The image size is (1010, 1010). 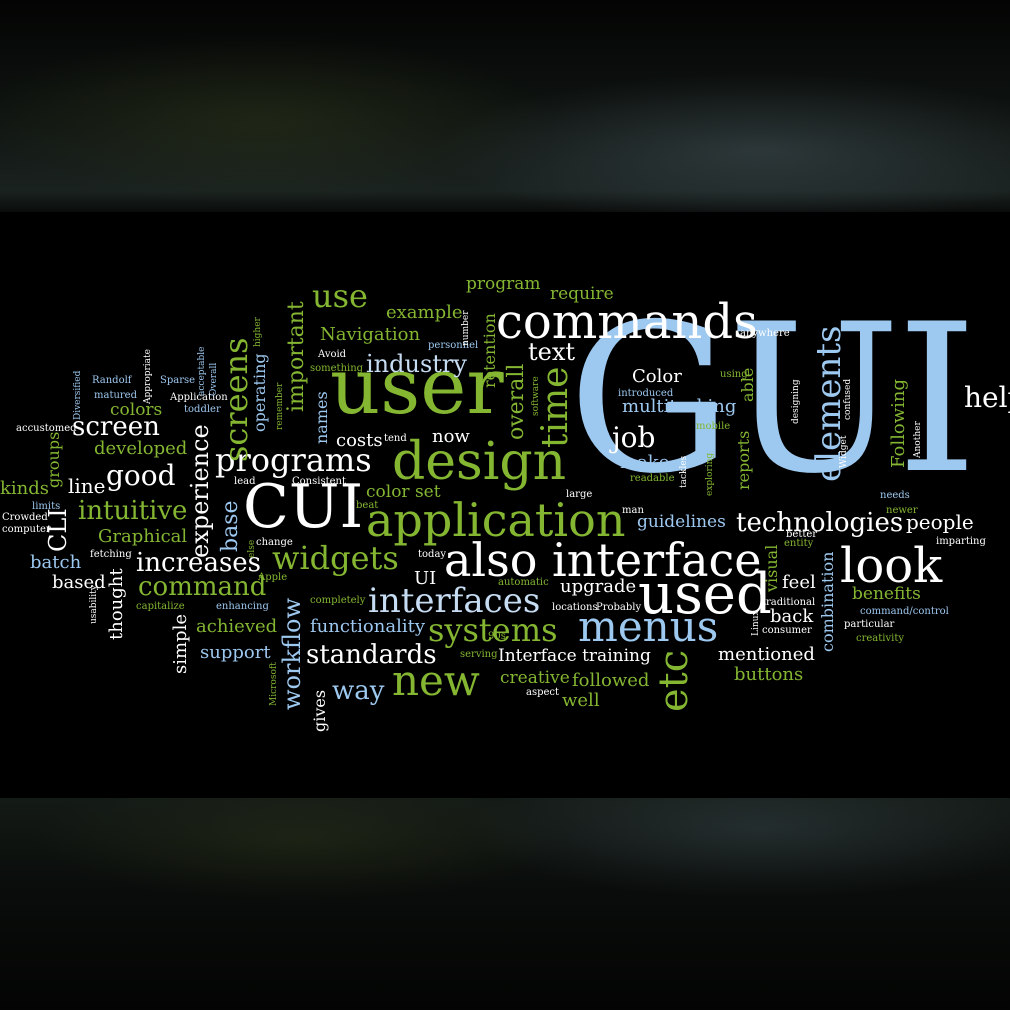 What do you see at coordinates (258, 332) in the screenshot?
I see `word-higher: higher` at bounding box center [258, 332].